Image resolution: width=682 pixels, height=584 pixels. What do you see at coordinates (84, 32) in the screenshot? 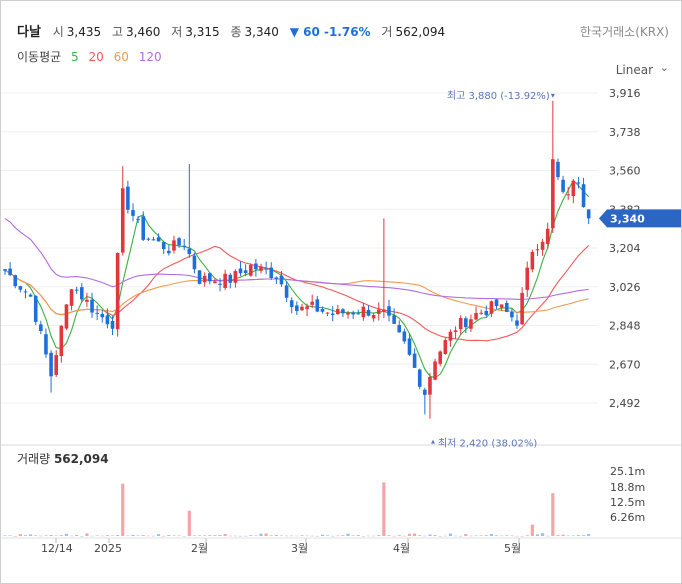
I see `open-value: 3,435` at bounding box center [84, 32].